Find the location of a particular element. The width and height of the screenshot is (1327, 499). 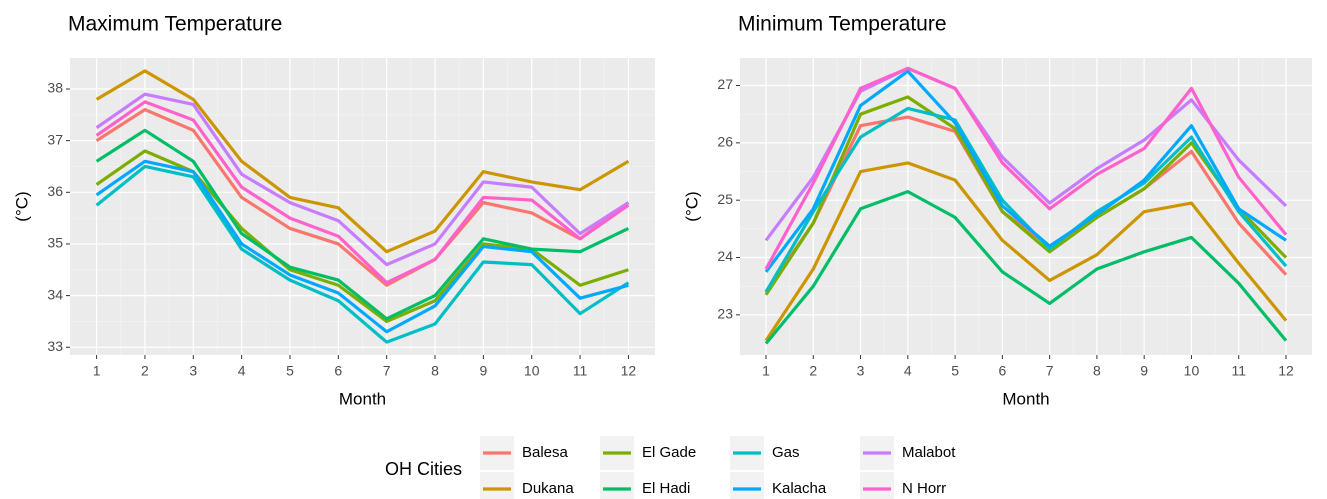

legend-label: Malabot is located at coordinates (929, 452).